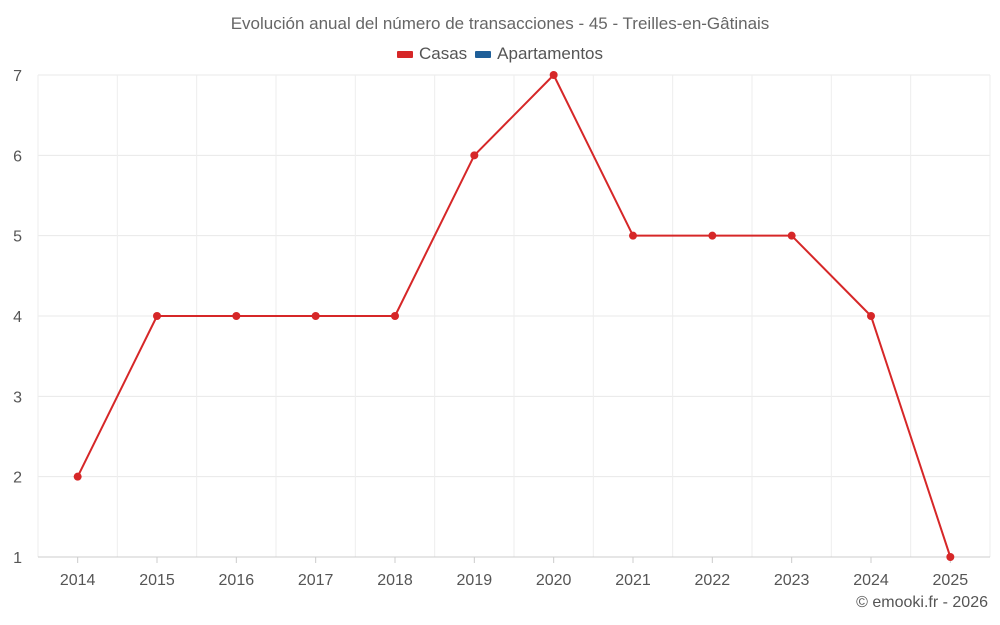 This screenshot has height=625, width=1000. Describe the element at coordinates (404, 54) in the screenshot. I see `legend-swatch-casas` at that location.